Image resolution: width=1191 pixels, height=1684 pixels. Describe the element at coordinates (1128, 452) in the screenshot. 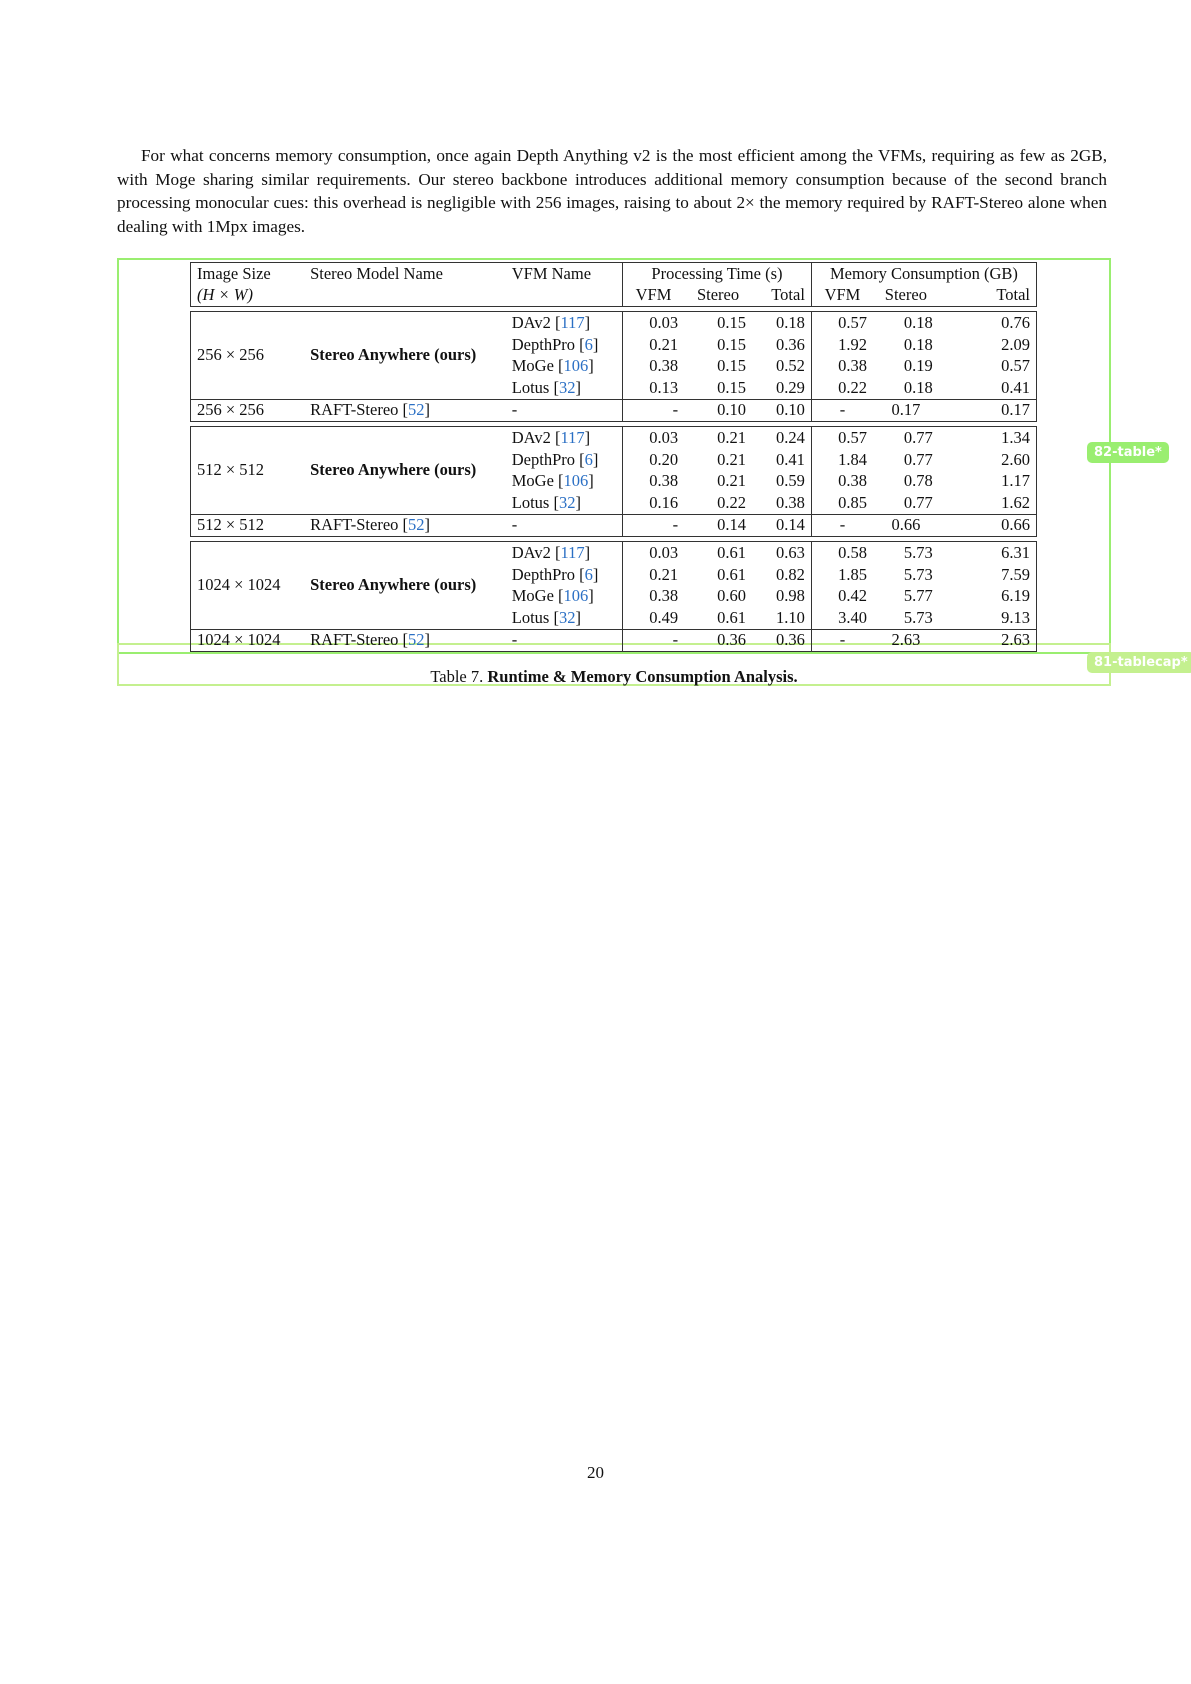

I see `table-region-label: 82-table*` at that location.